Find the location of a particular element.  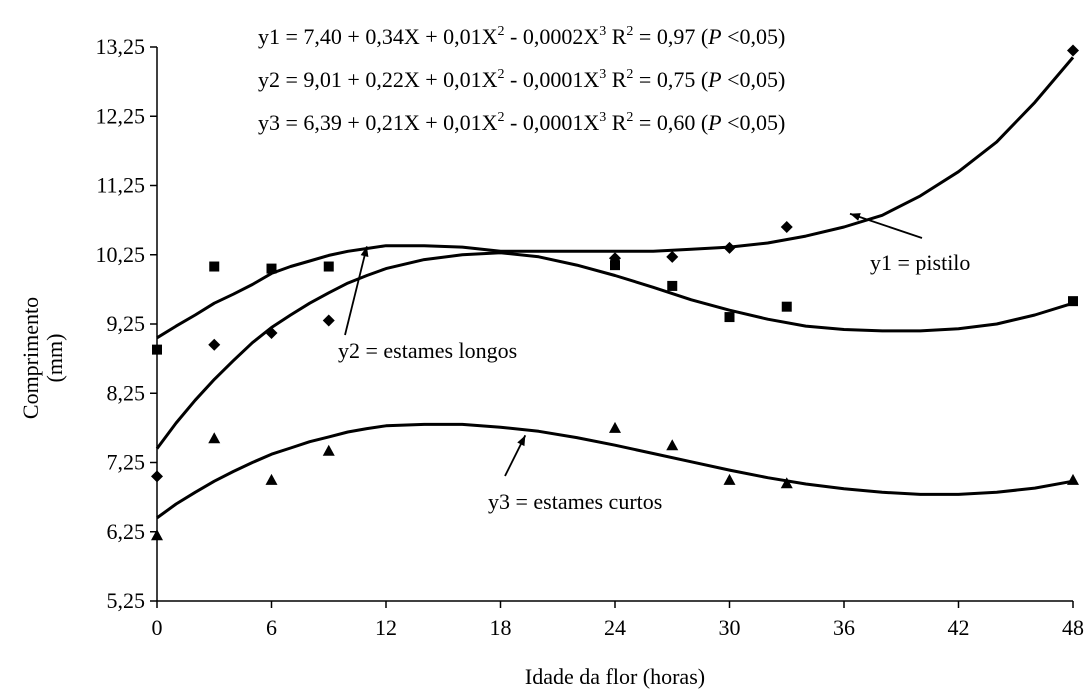

y-tick-label: 8,25 is located at coordinates (126, 392).